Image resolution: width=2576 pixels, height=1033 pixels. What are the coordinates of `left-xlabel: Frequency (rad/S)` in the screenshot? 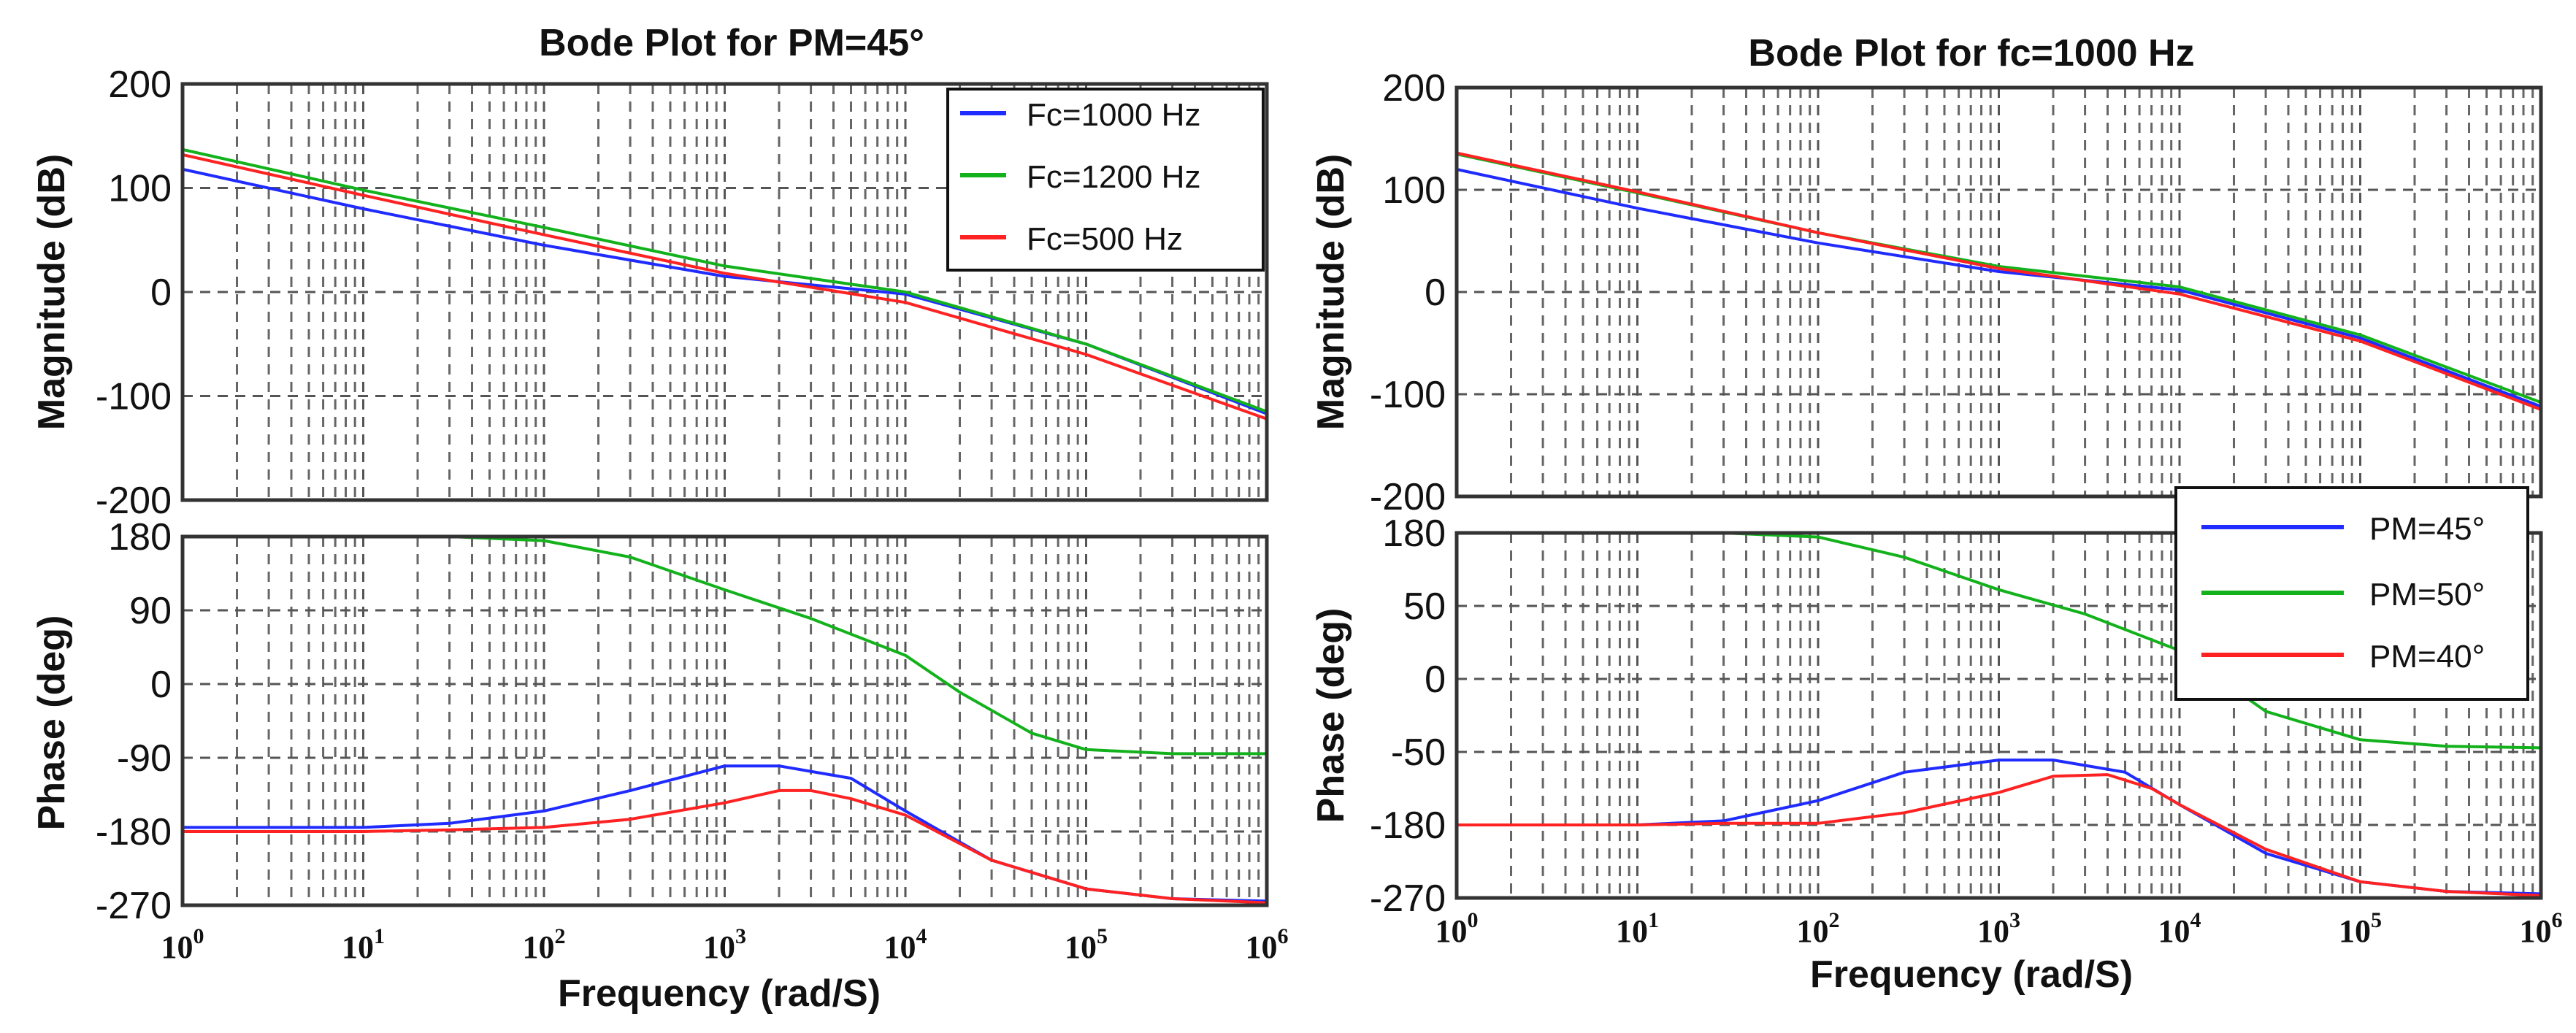 It's located at (719, 993).